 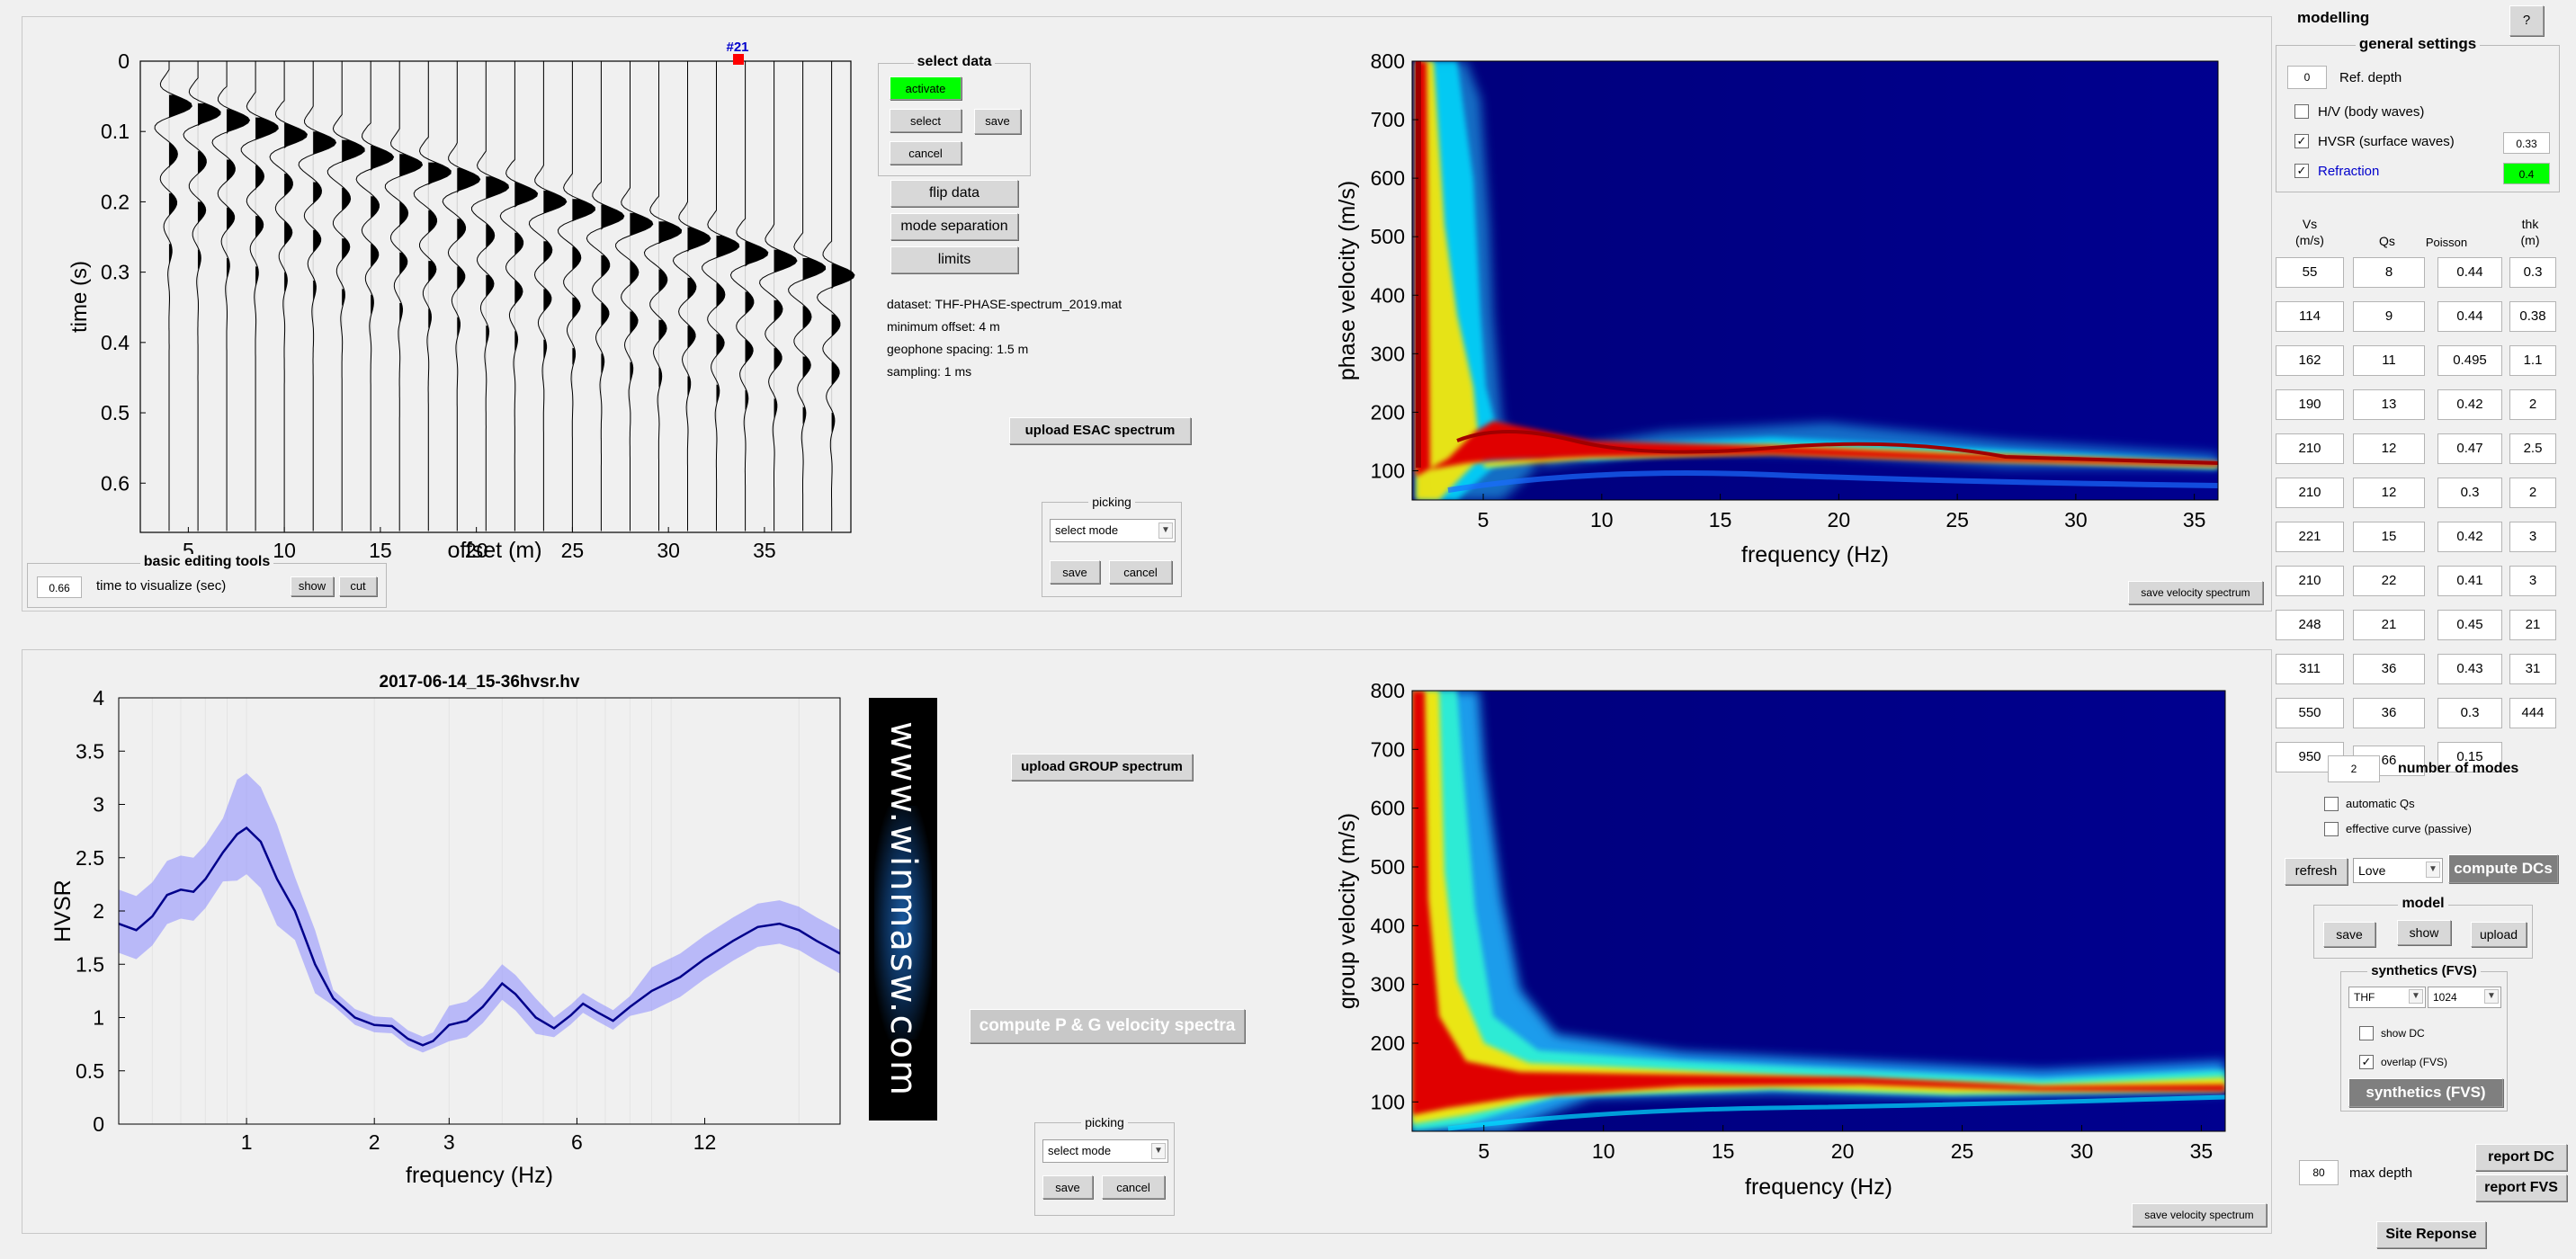 I want to click on layer-qs-input: 9, so click(x=2389, y=316).